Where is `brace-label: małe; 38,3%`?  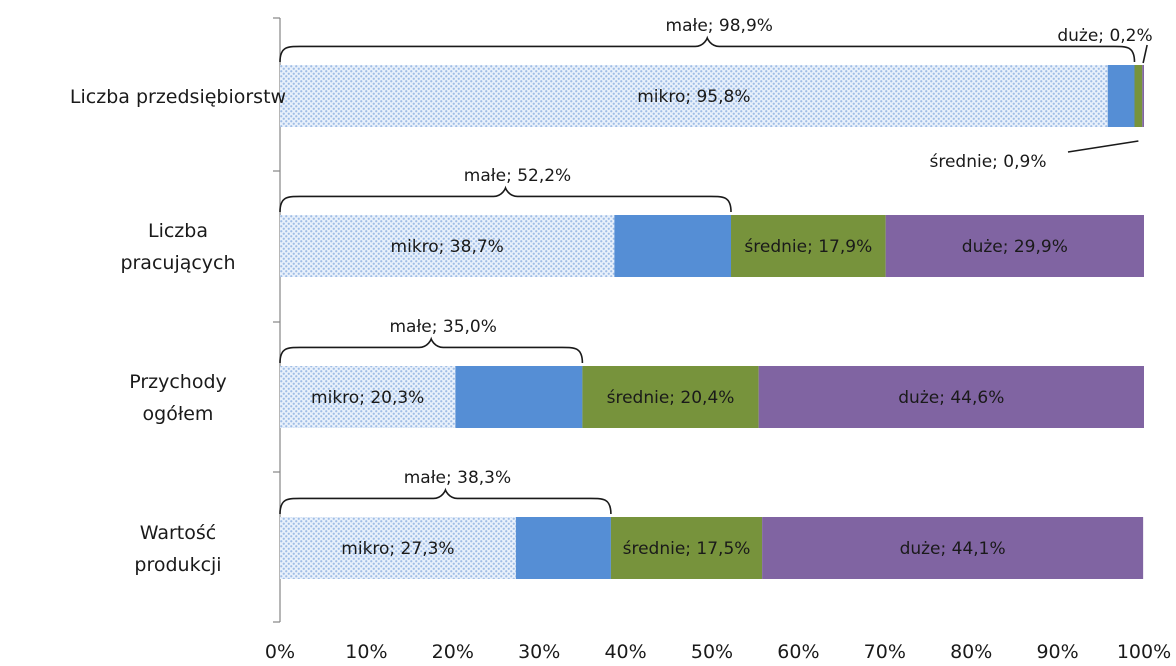 brace-label: małe; 38,3% is located at coordinates (457, 478).